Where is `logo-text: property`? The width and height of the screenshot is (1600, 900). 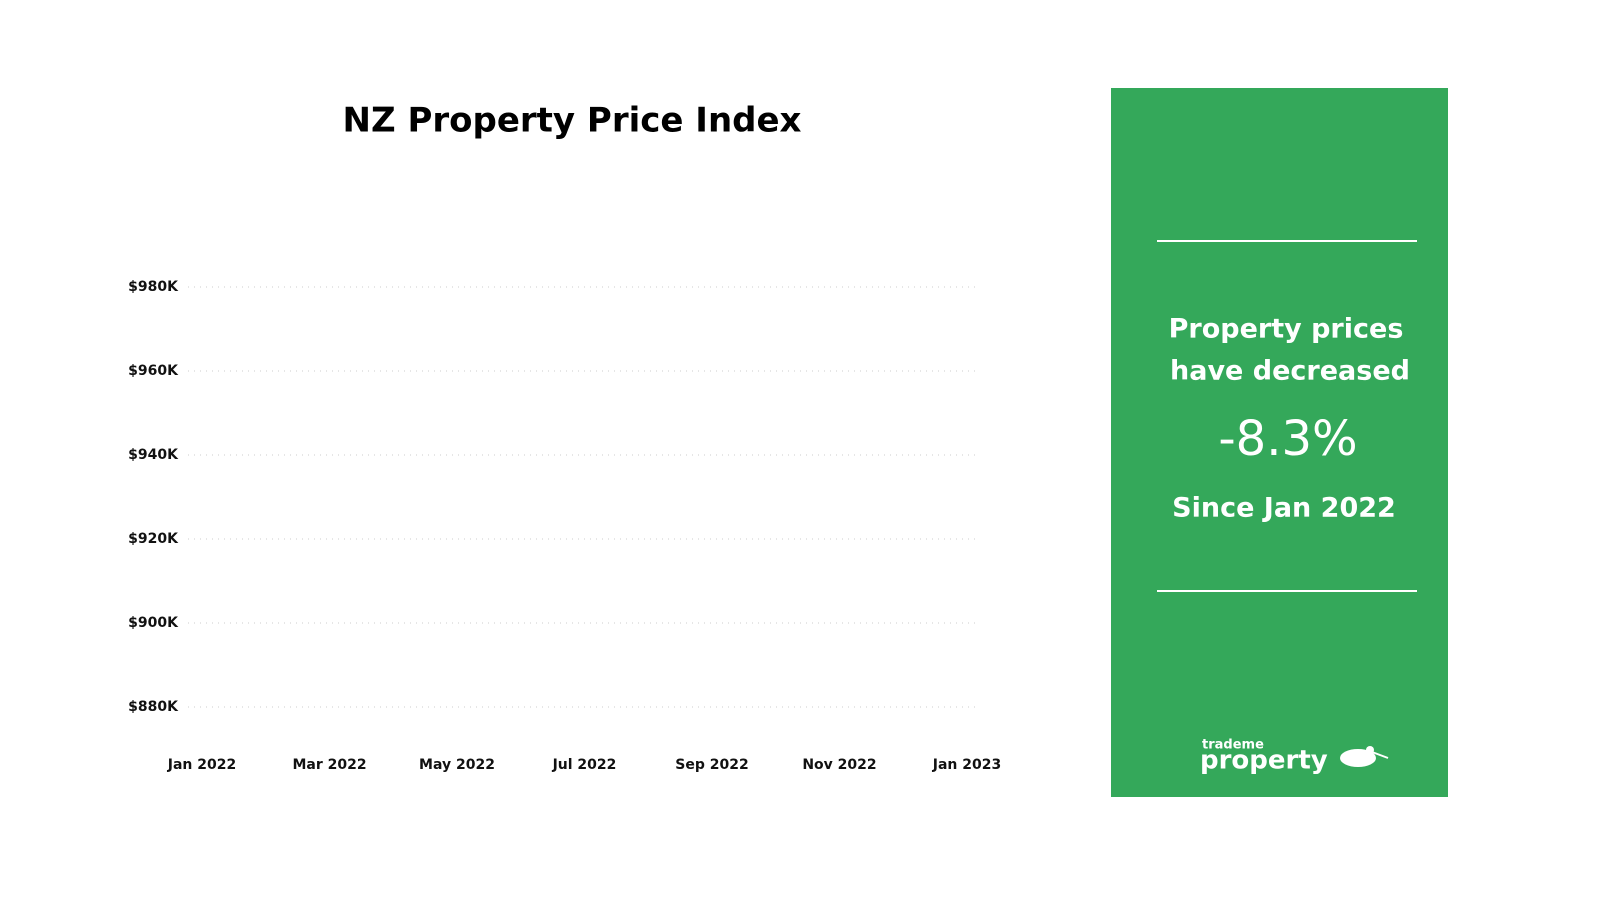 logo-text: property is located at coordinates (1264, 761).